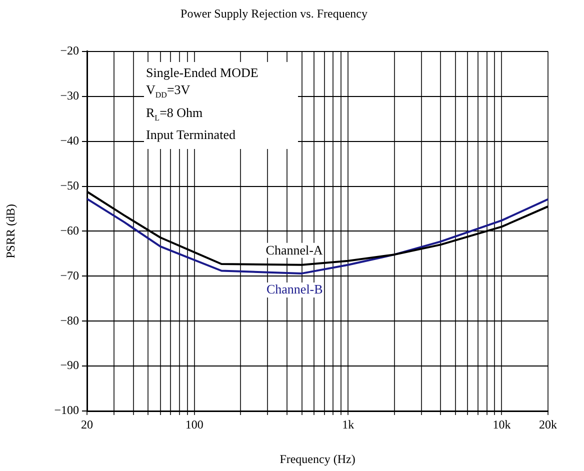 The width and height of the screenshot is (584, 471). Describe the element at coordinates (69, 95) in the screenshot. I see `y-tick-label: −30` at that location.